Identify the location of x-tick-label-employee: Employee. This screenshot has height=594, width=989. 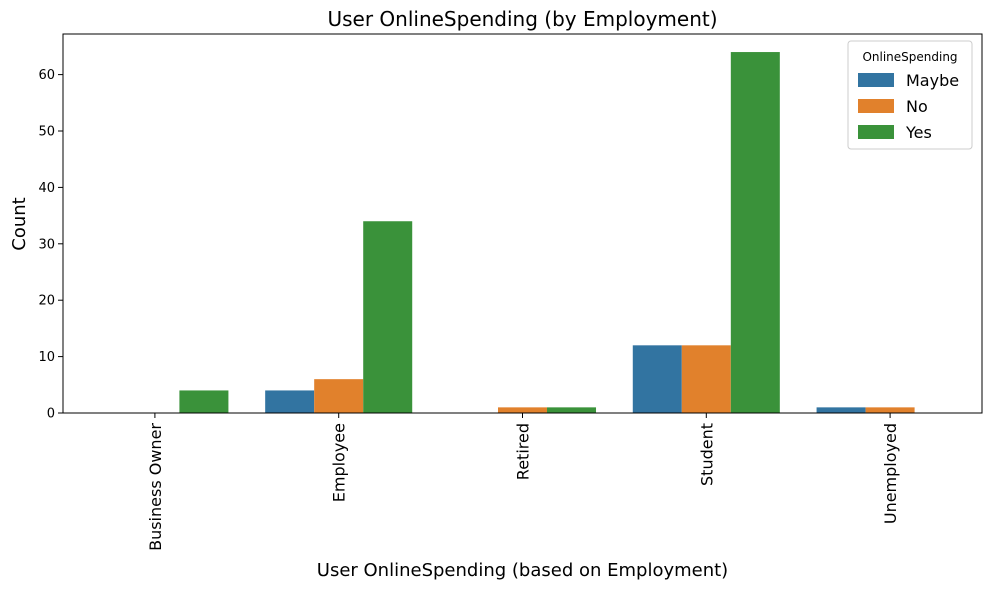
(339, 462).